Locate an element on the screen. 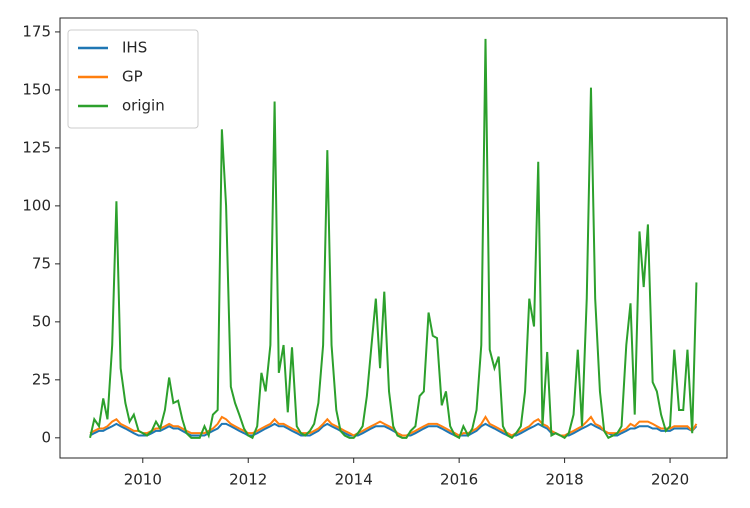  legend-label: origin is located at coordinates (143, 106).